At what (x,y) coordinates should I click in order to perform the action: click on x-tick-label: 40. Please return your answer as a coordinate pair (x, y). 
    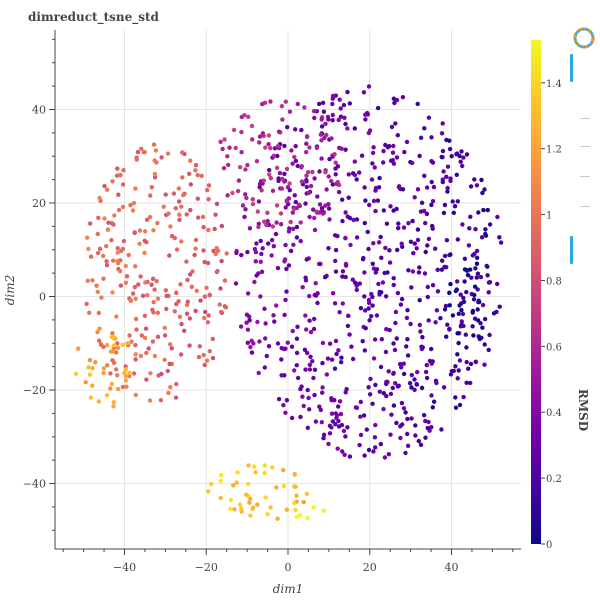
    Looking at the image, I should click on (452, 567).